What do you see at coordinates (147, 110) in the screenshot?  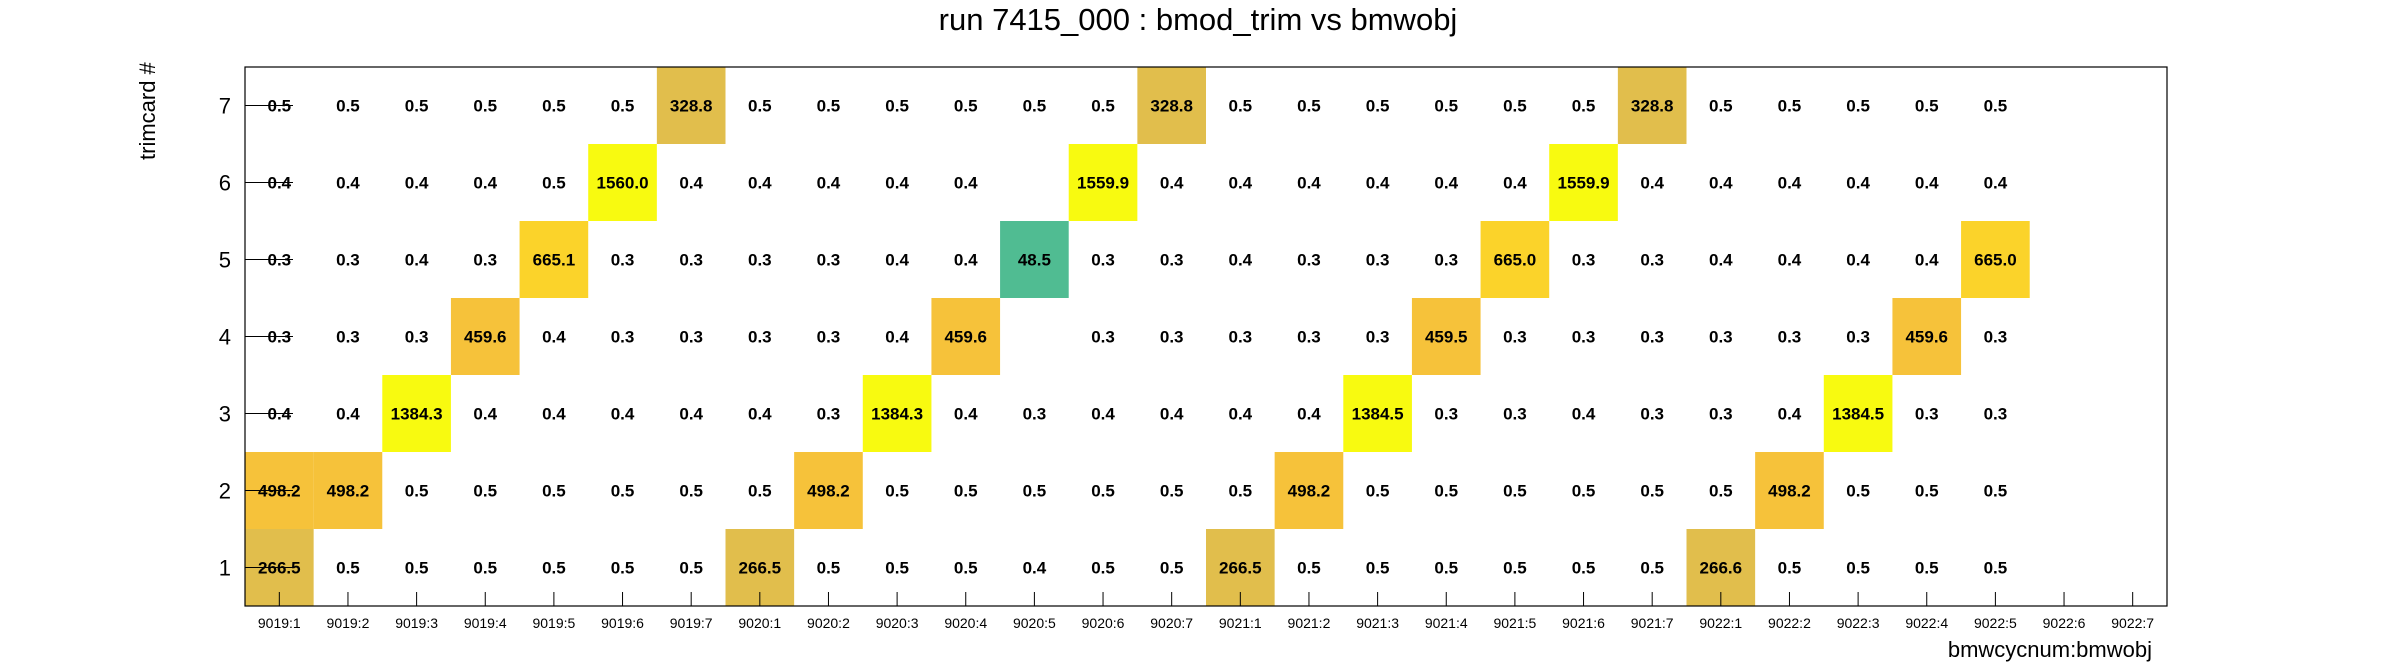 I see `y-axis-title: trimcard #` at bounding box center [147, 110].